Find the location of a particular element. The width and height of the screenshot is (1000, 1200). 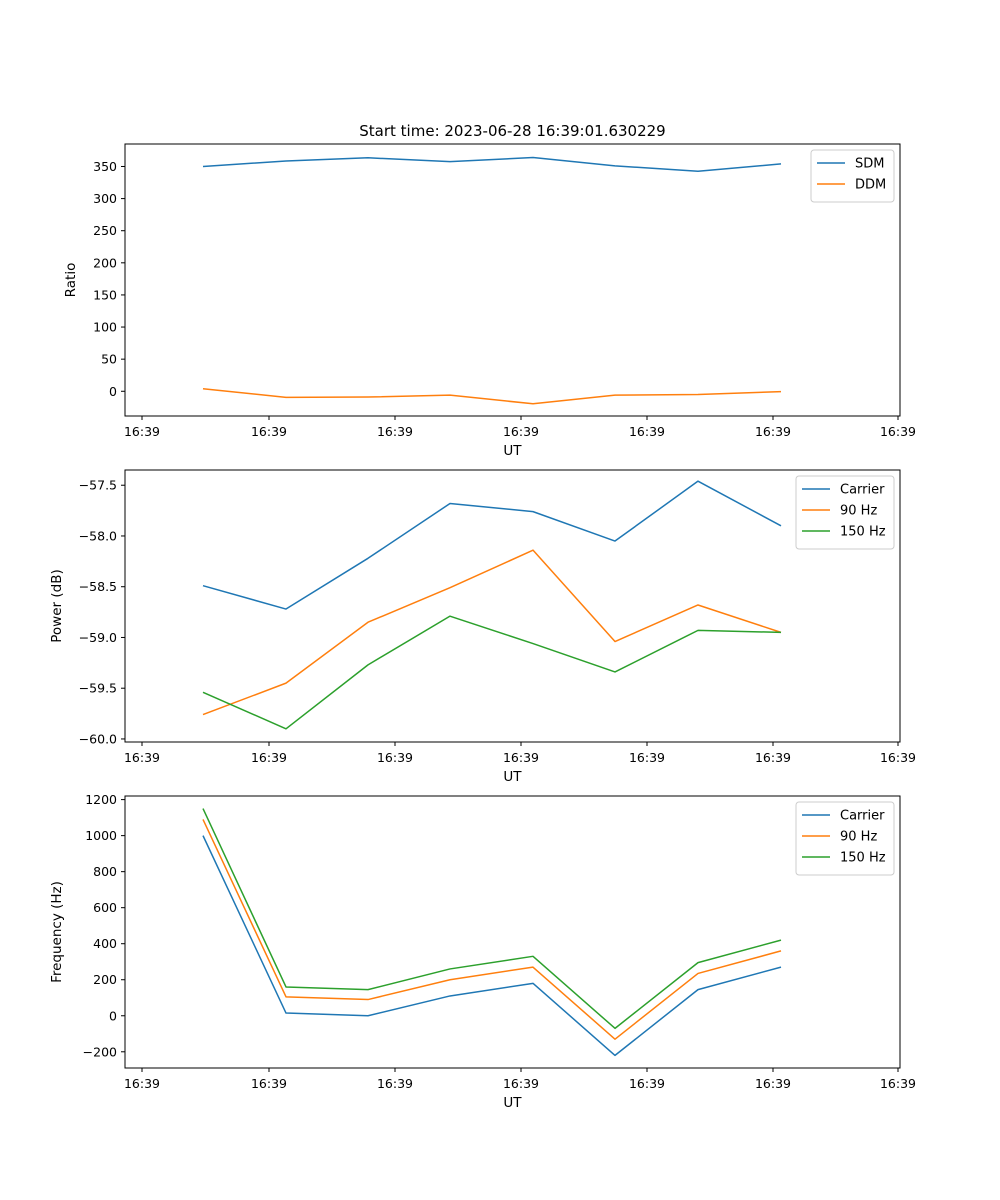

figure-title: Start time: 2023-06-28 16:39:01.630229 is located at coordinates (512, 131).